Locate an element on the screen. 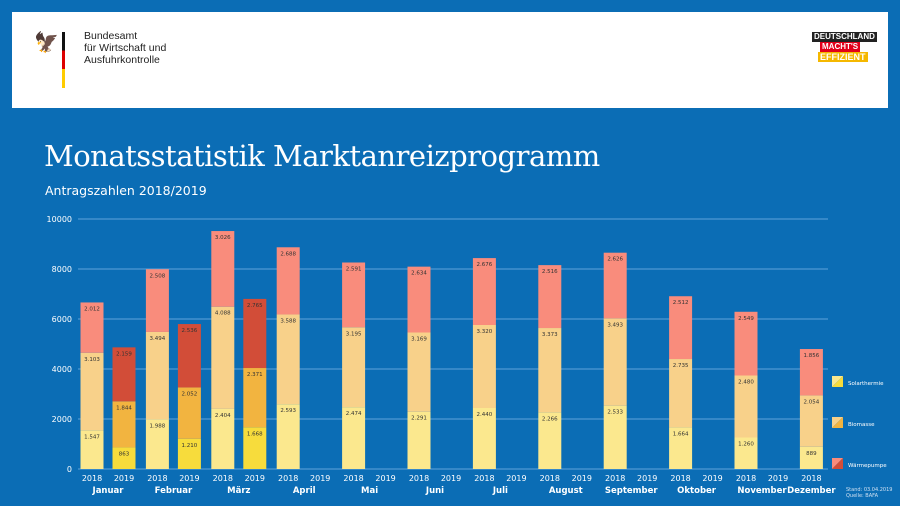  y-tick-label: 8000 is located at coordinates (62, 269).